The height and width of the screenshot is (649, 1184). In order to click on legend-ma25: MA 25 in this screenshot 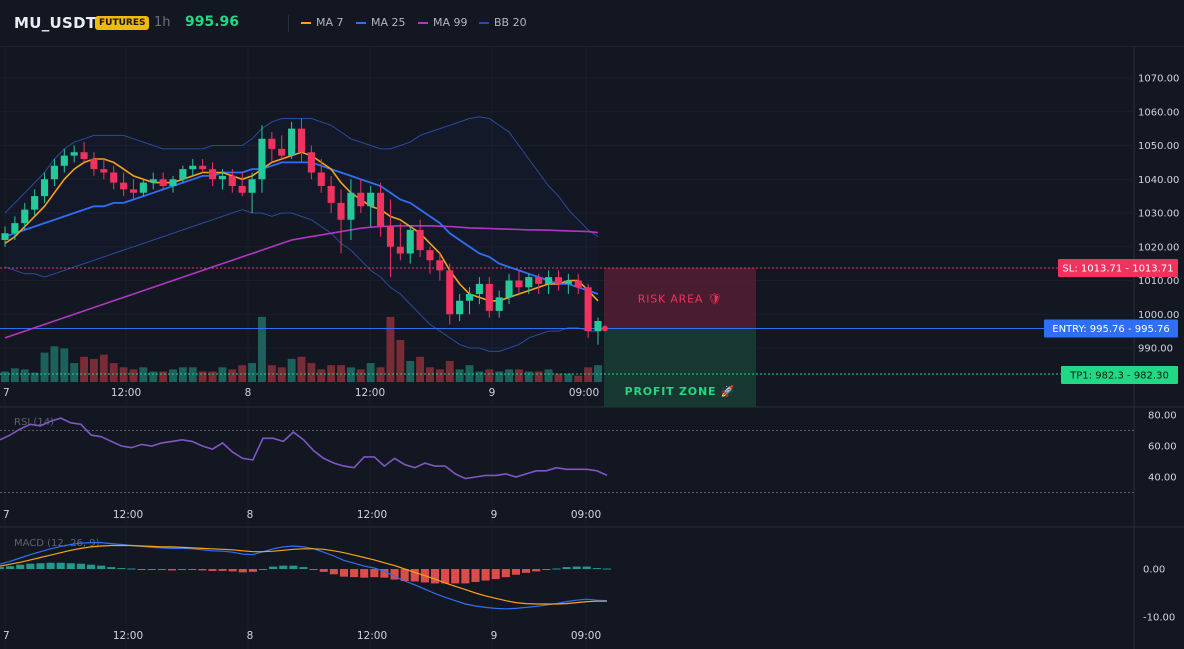, I will do `click(381, 22)`.